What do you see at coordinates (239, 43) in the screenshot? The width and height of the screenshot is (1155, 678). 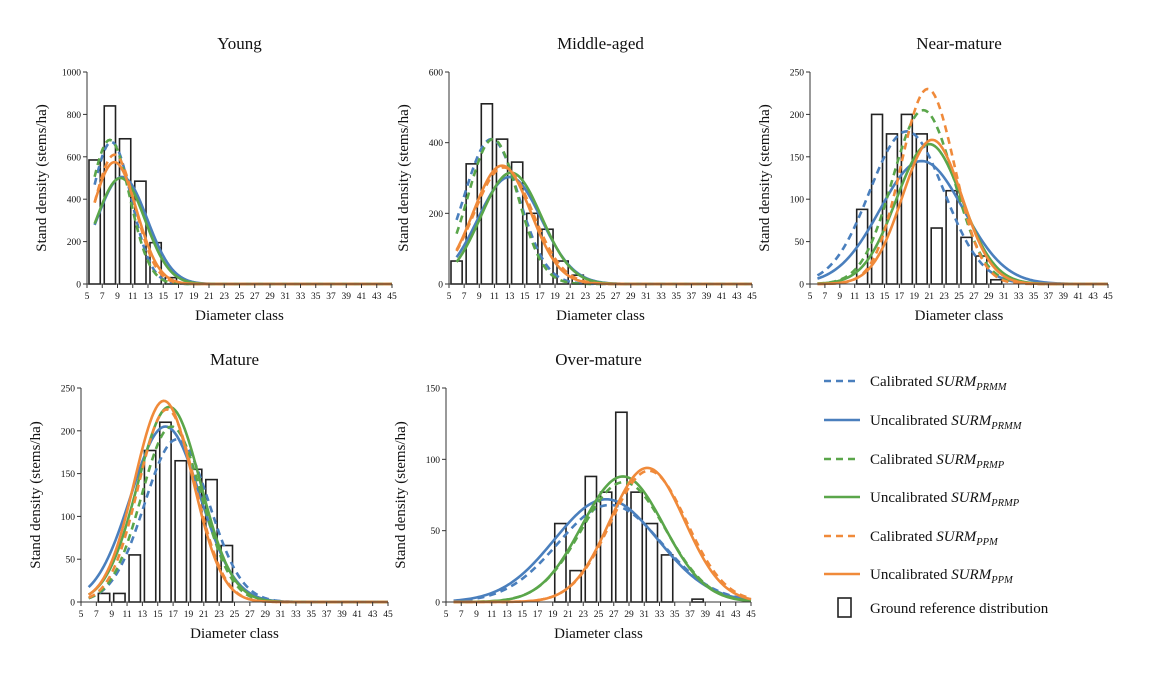 I see `chart-title: Young` at bounding box center [239, 43].